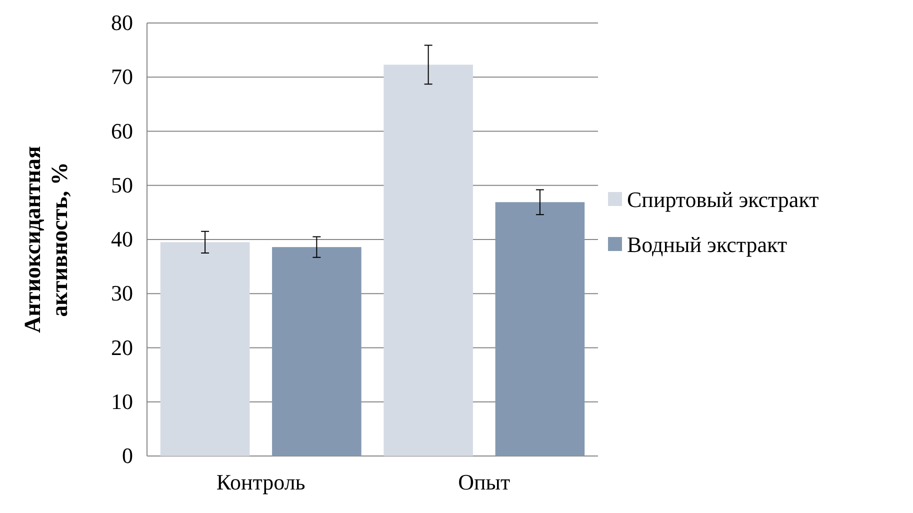  I want to click on y-tick-label: 30, so click(122, 293).